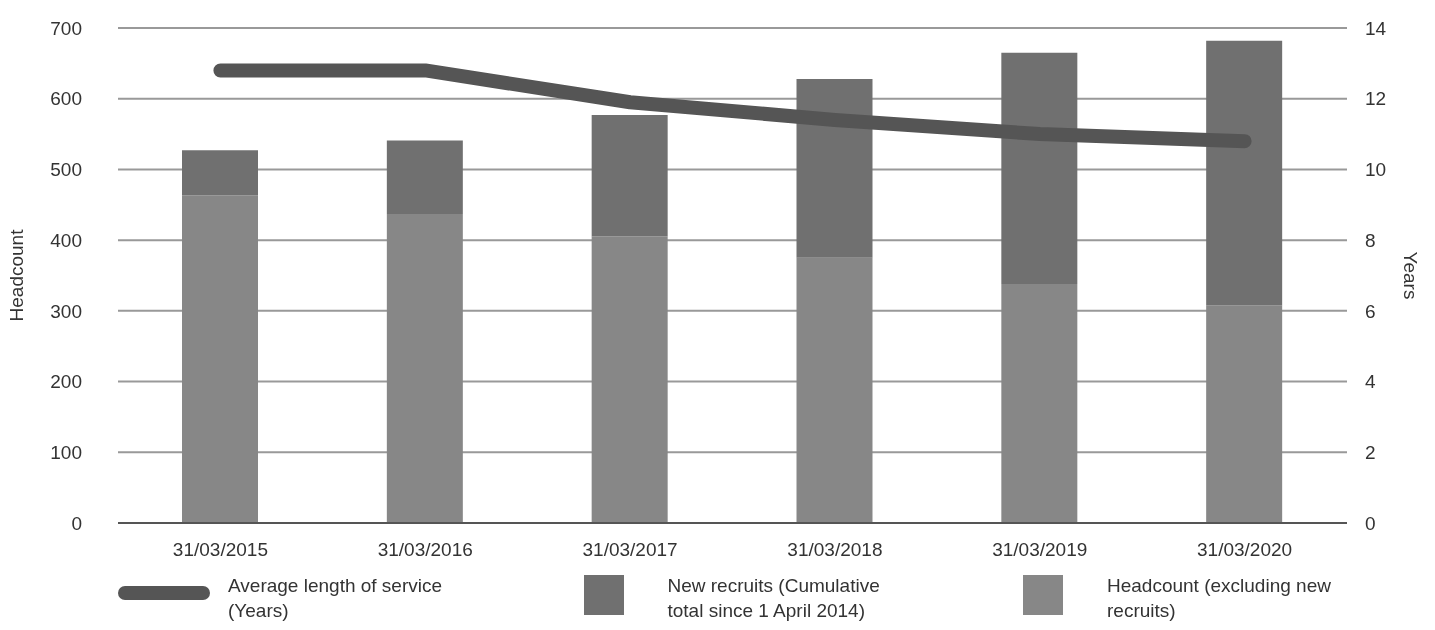 The height and width of the screenshot is (630, 1435). I want to click on y-tick-label: 400, so click(66, 240).